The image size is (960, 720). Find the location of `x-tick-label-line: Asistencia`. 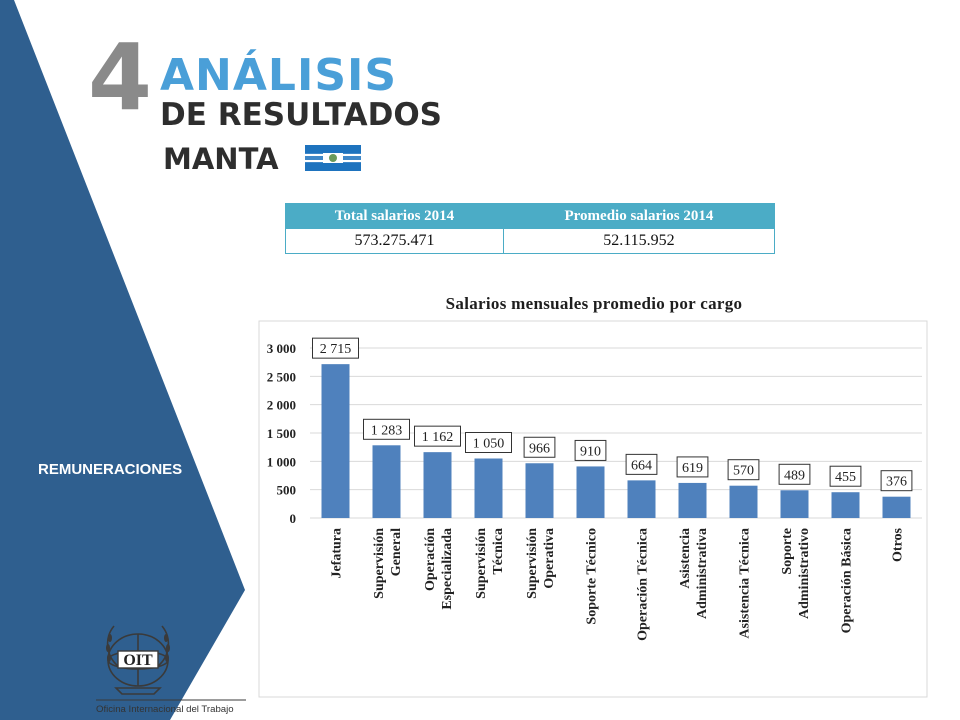

x-tick-label-line: Asistencia is located at coordinates (685, 558).